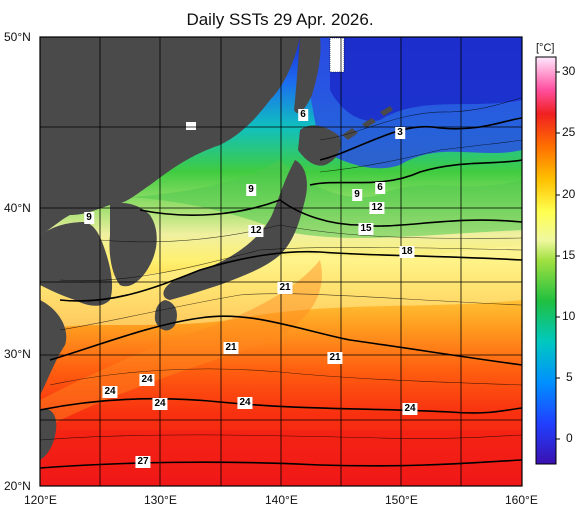  I want to click on sea-ice, so click(337, 55).